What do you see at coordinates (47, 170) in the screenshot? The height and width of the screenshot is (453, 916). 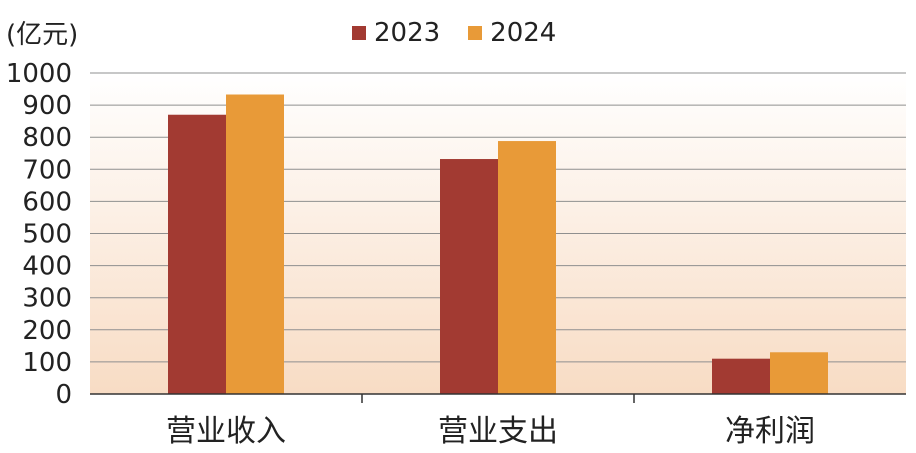 I see `y-tick-label-700: 700` at bounding box center [47, 170].